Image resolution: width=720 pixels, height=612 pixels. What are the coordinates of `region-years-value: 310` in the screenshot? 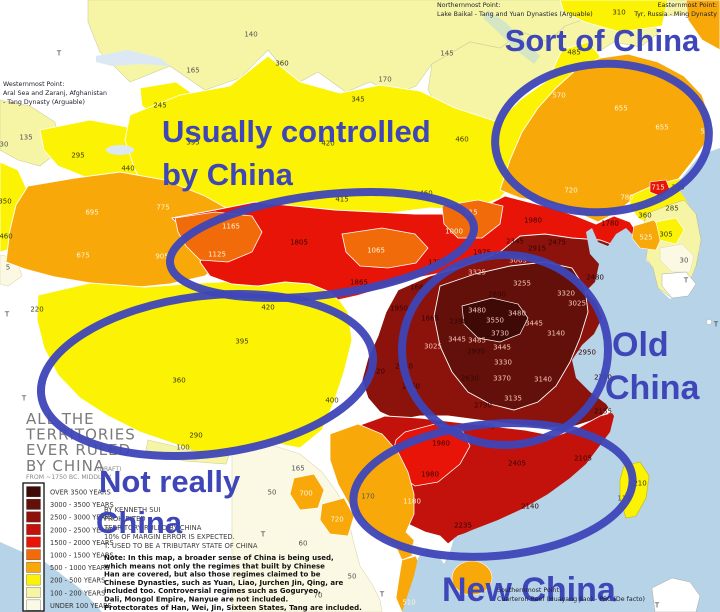 It's located at (618, 13).